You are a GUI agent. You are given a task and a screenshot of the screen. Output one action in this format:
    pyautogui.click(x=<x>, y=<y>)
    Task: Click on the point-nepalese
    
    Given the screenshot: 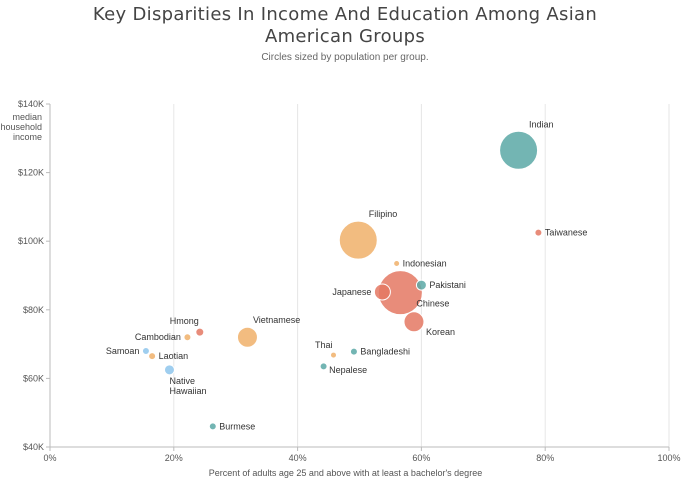 What is the action you would take?
    pyautogui.click(x=323, y=366)
    